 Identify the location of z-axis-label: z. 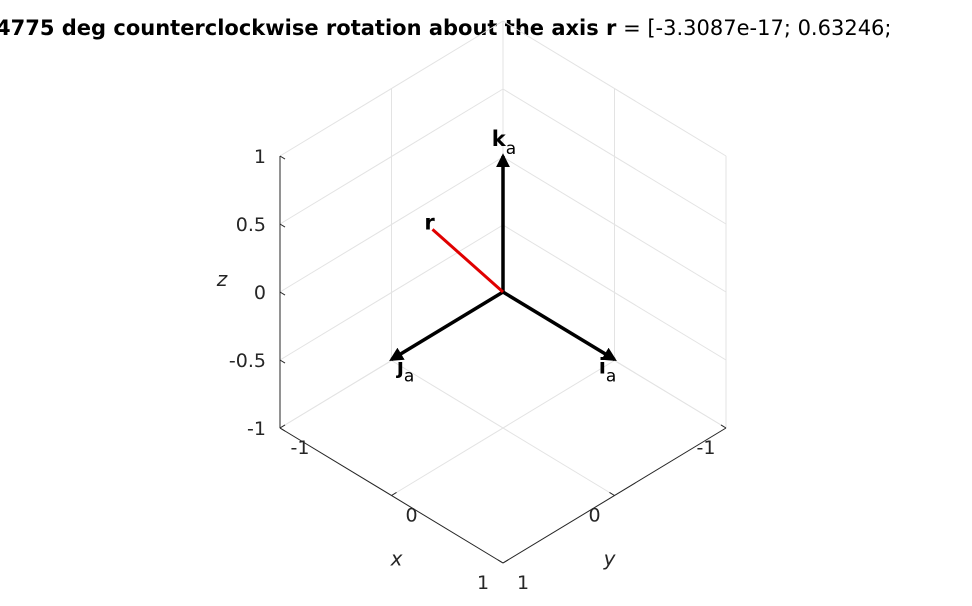
(222, 279).